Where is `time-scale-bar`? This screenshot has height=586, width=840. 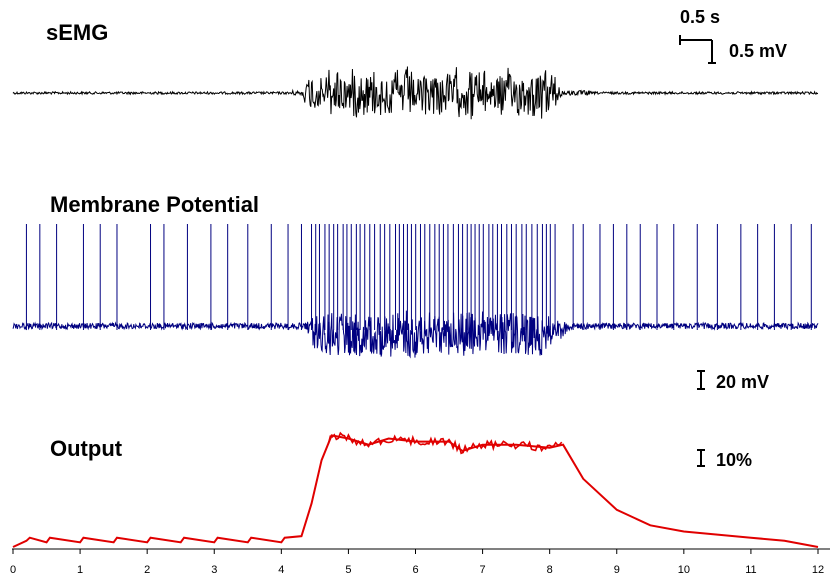
time-scale-bar is located at coordinates (697, 49).